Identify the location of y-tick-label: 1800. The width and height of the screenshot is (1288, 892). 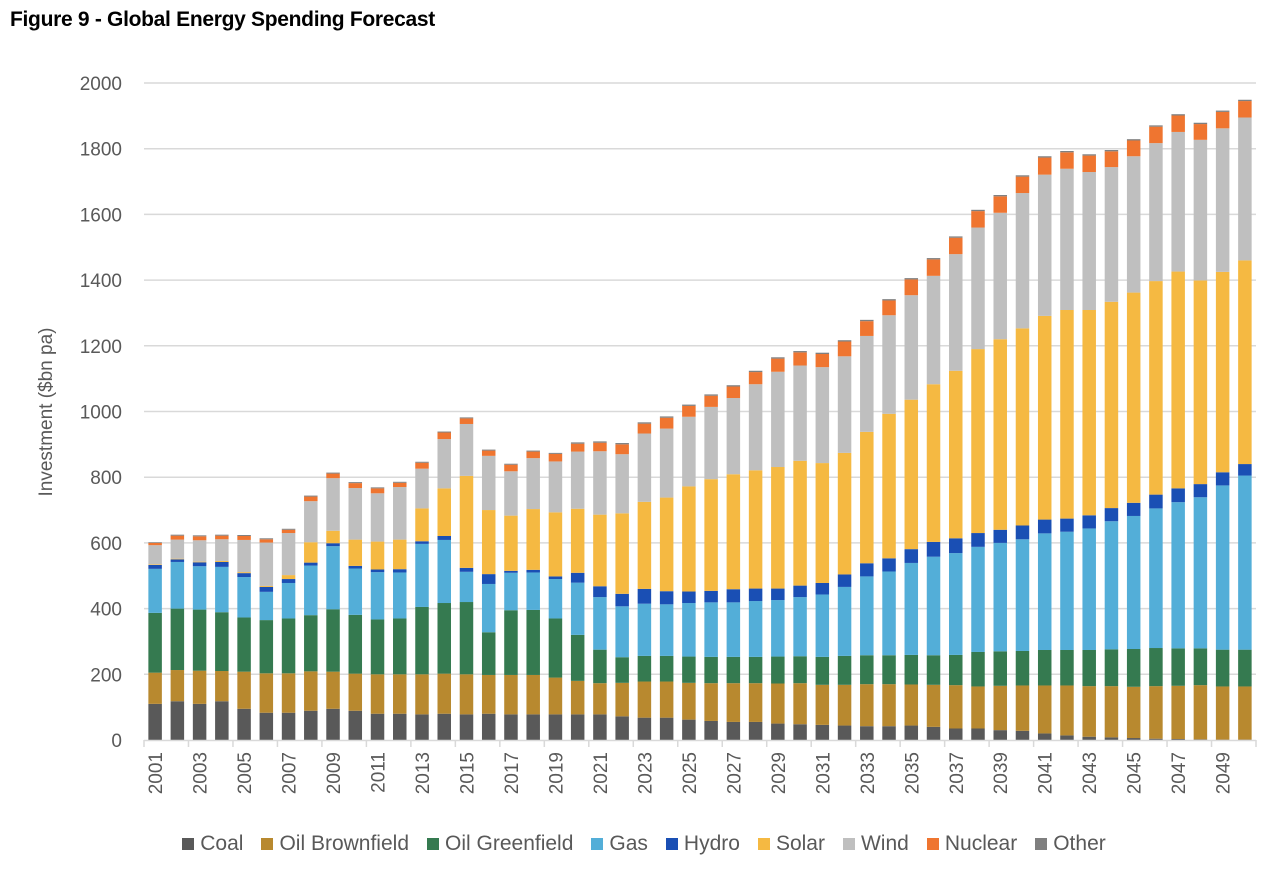
(101, 150).